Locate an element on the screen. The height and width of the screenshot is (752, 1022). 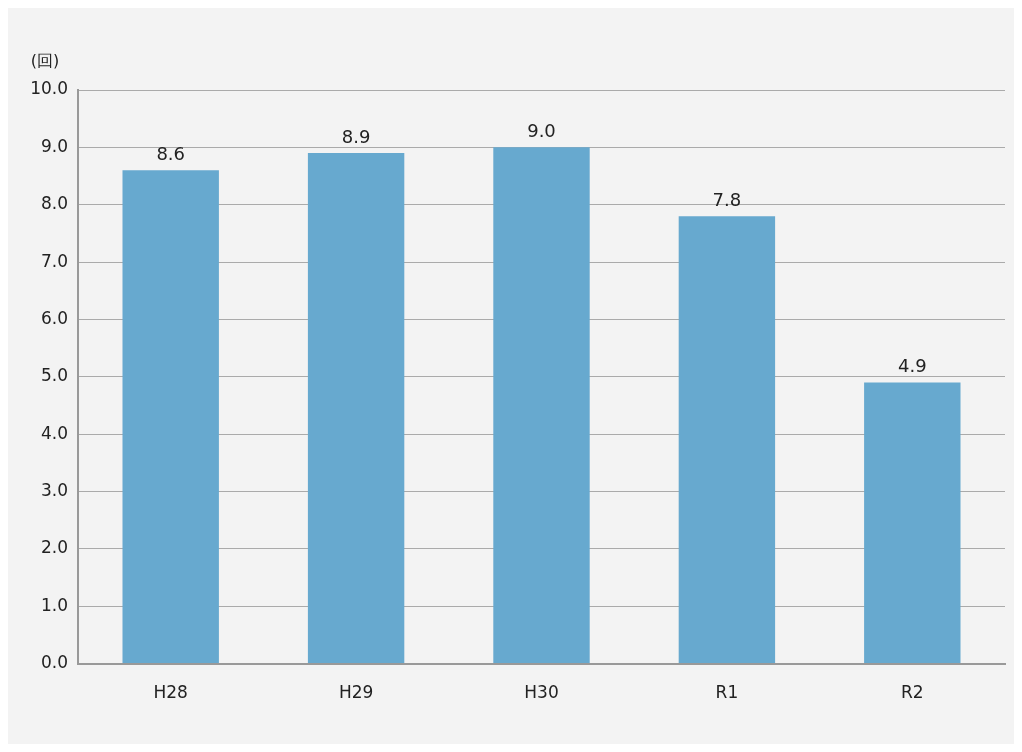
y-tick-label: 8.0 is located at coordinates (54, 203).